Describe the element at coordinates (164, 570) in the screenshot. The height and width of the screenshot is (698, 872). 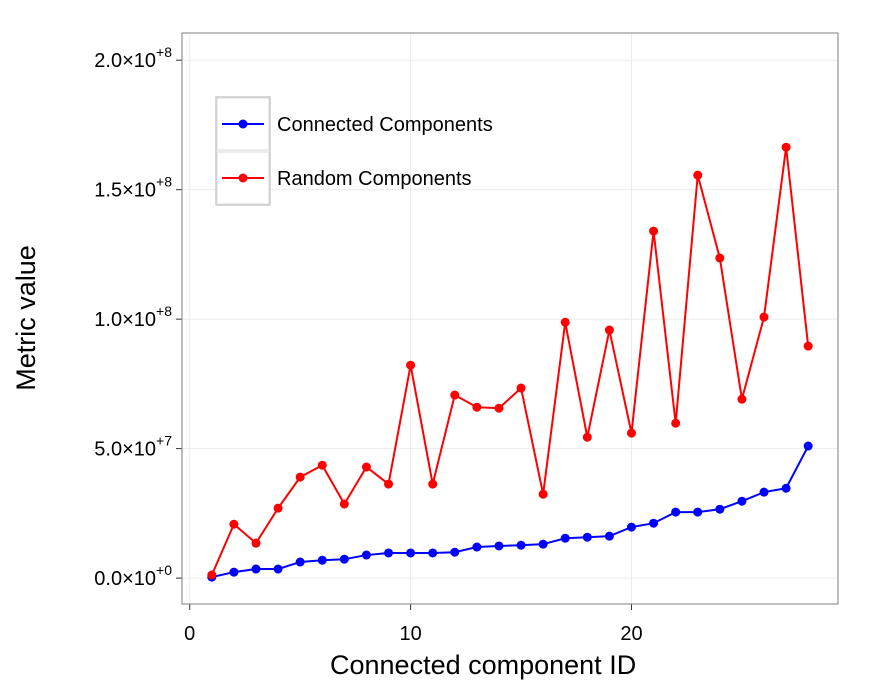
I see `y-tick-label-exponent: +0` at that location.